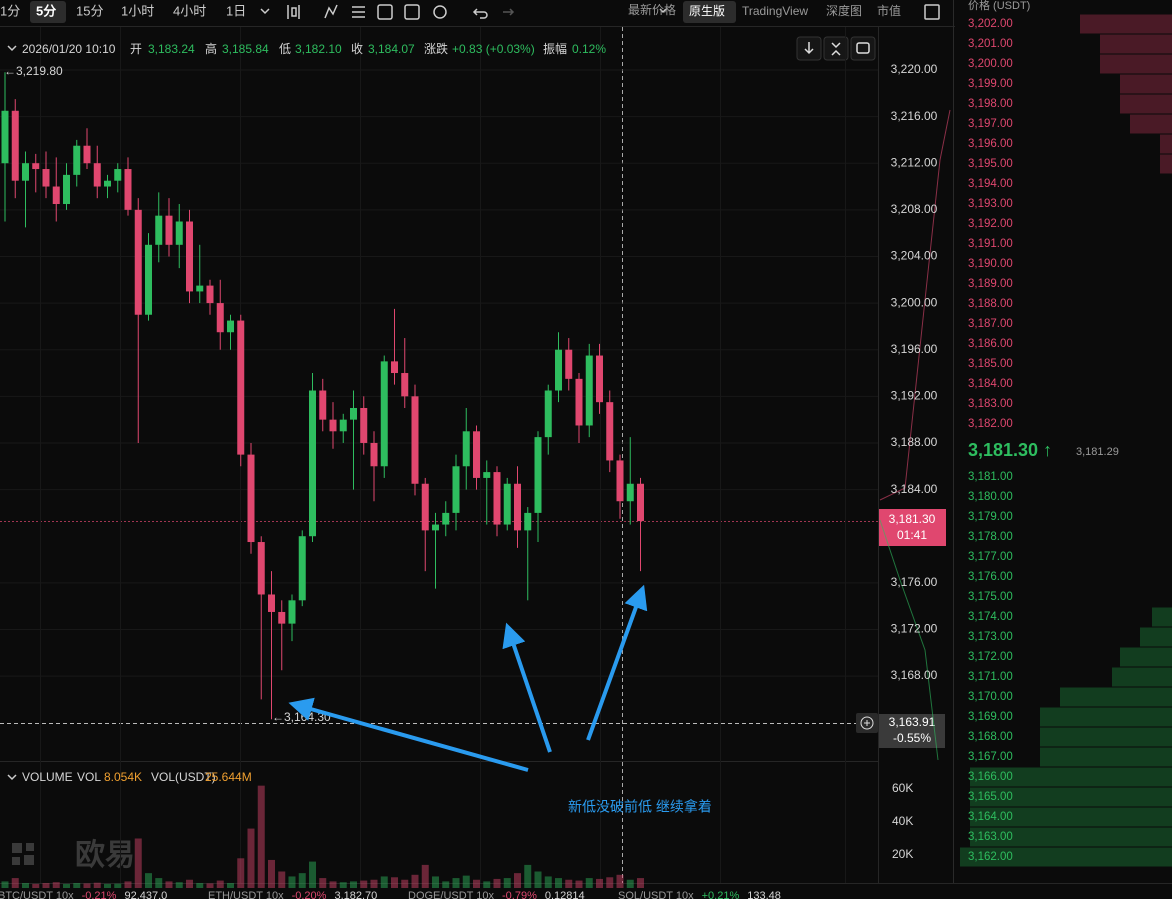 This screenshot has width=1172, height=899. I want to click on active-view-bg, so click(709, 12).